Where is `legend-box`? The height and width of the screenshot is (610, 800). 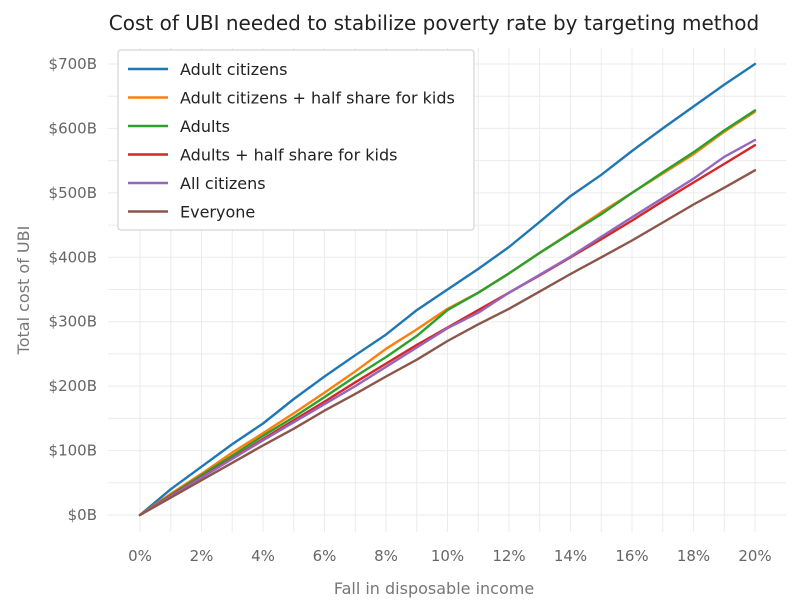
legend-box is located at coordinates (296, 140).